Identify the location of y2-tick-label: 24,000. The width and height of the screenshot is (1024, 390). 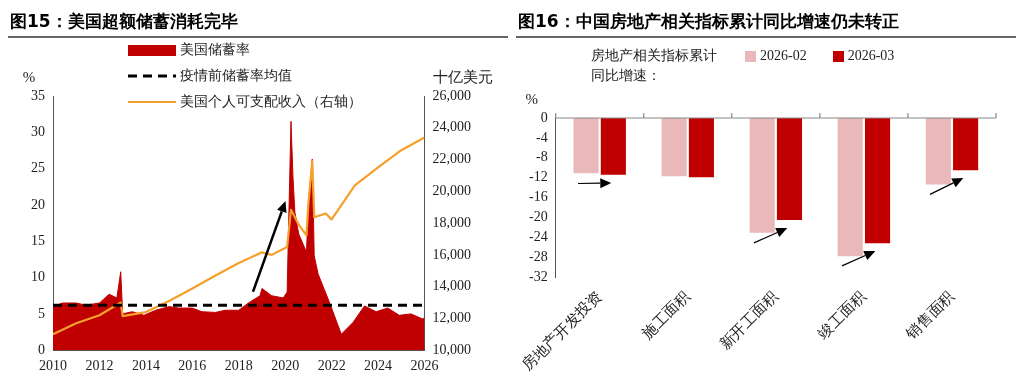
(451, 127).